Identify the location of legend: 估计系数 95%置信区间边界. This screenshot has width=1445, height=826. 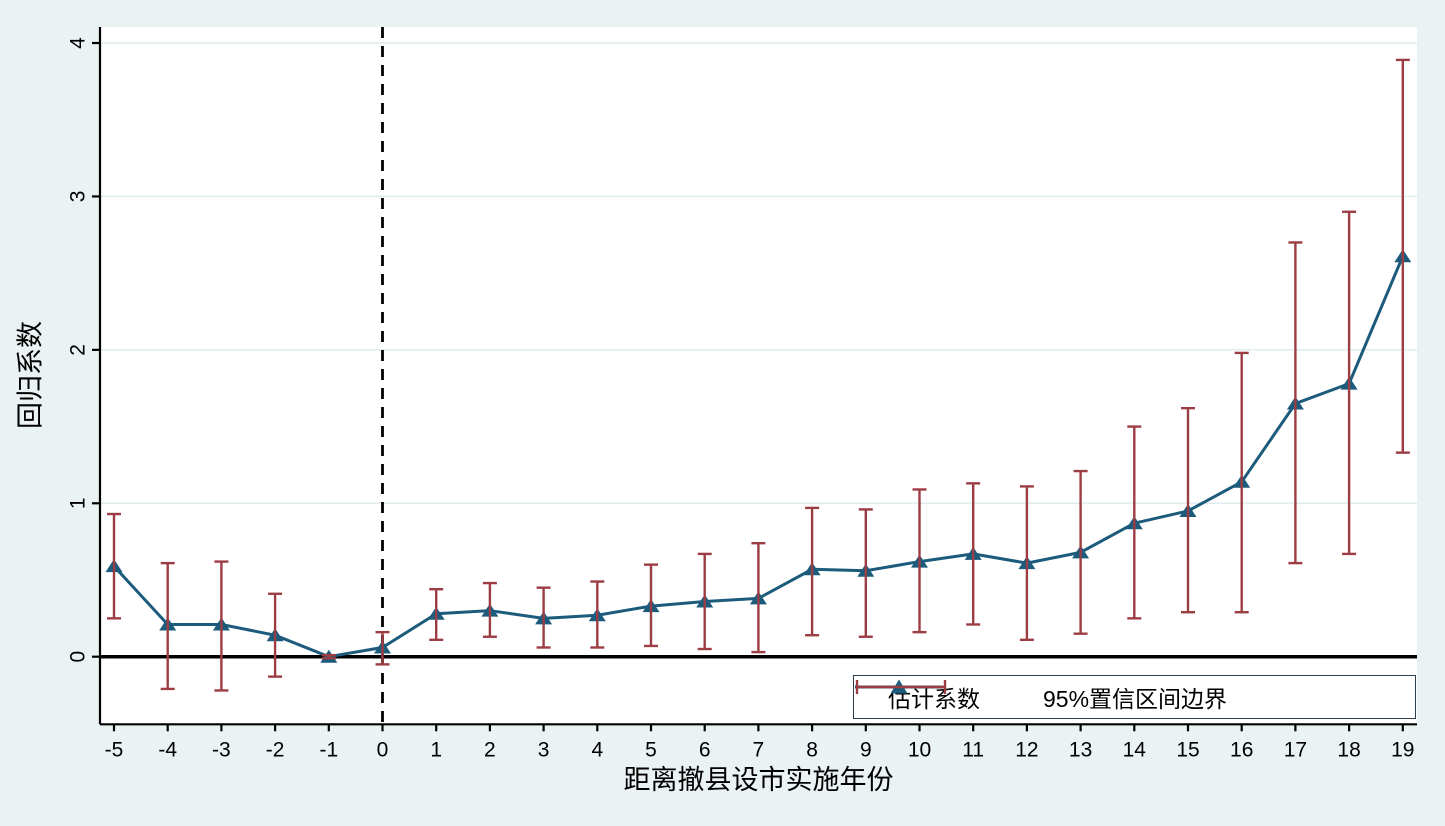
(1134, 697).